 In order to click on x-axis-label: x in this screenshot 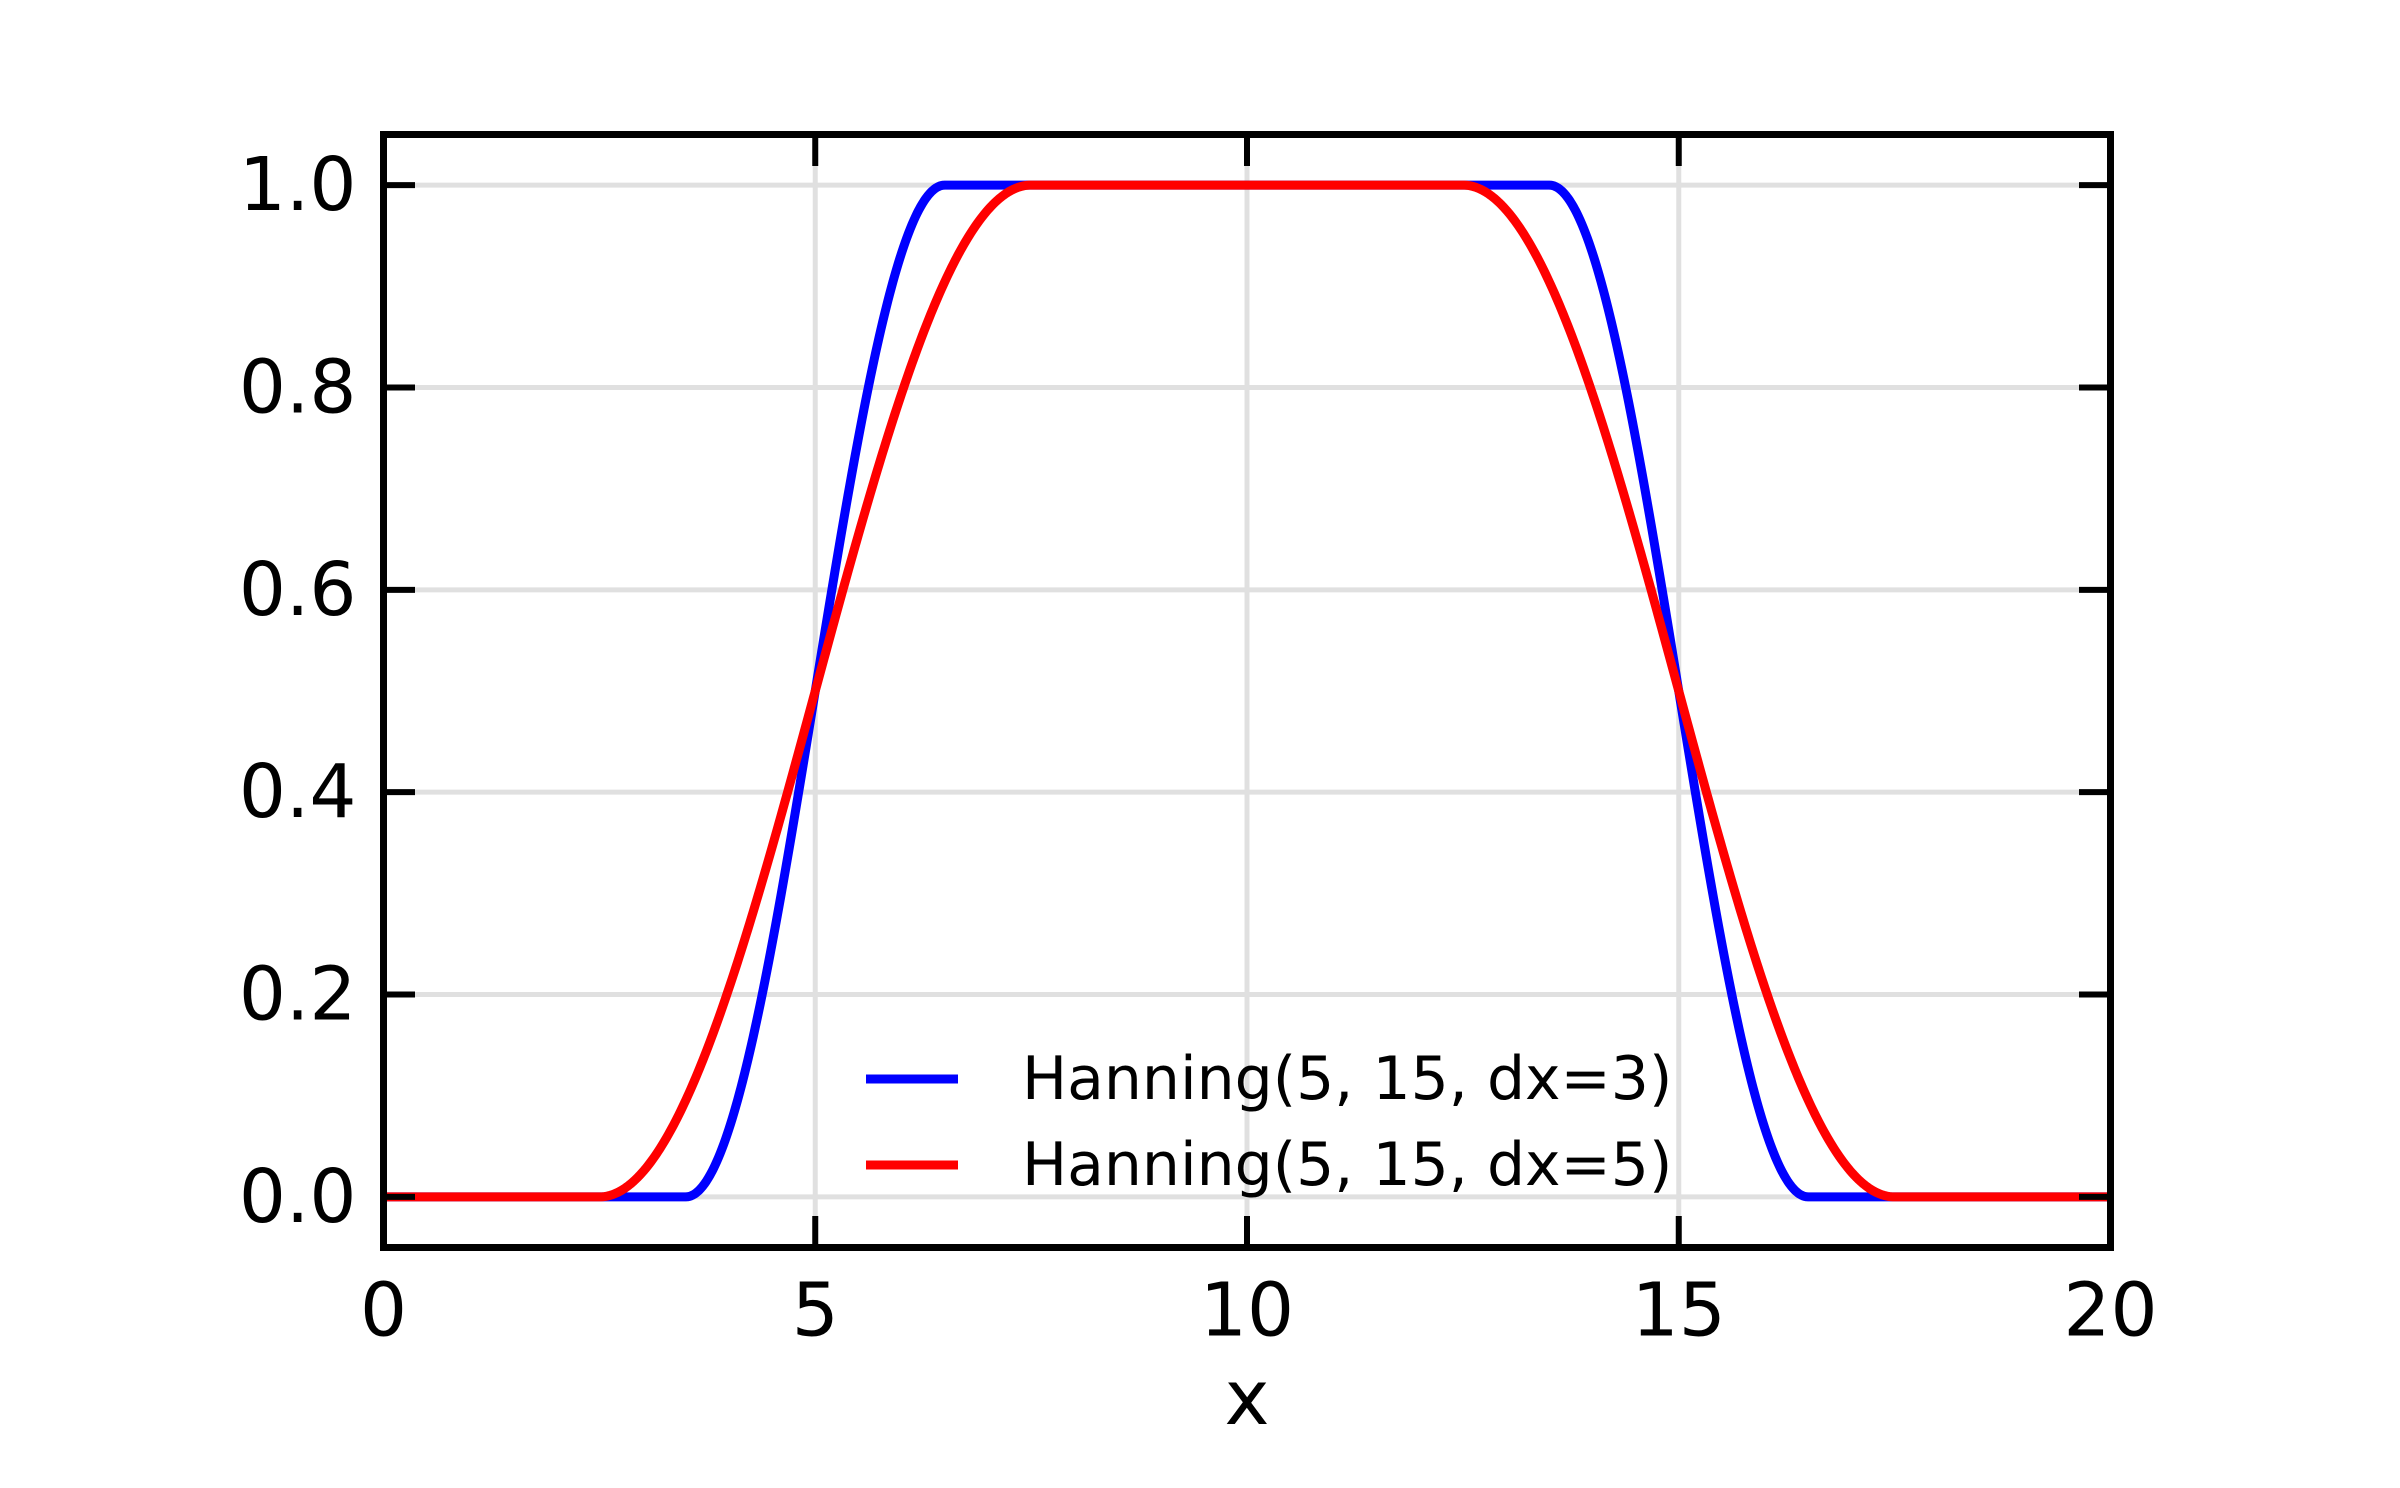, I will do `click(1247, 1397)`.